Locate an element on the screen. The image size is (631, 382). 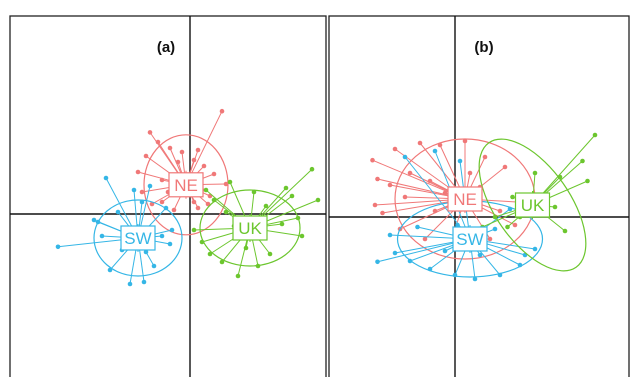
group-label-uk: UK is located at coordinates (250, 228).